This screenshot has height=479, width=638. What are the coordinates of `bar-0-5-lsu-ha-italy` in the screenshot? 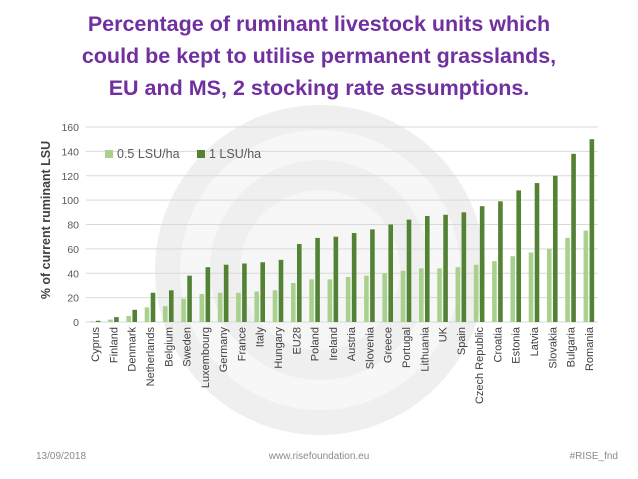 It's located at (257, 306).